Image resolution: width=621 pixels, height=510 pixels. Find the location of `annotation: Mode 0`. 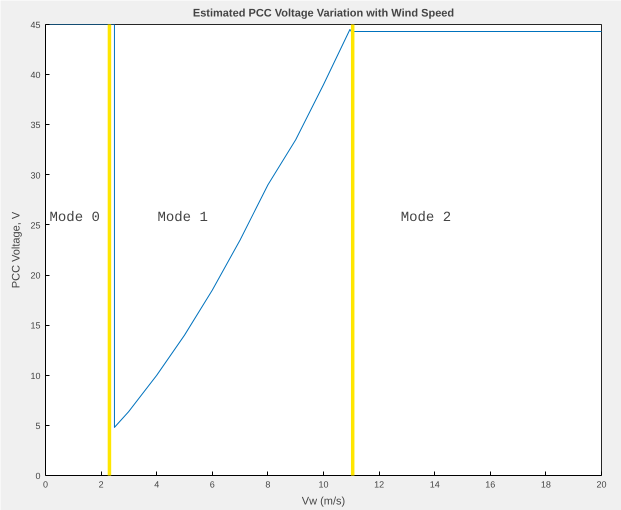

annotation: Mode 0 is located at coordinates (75, 218).